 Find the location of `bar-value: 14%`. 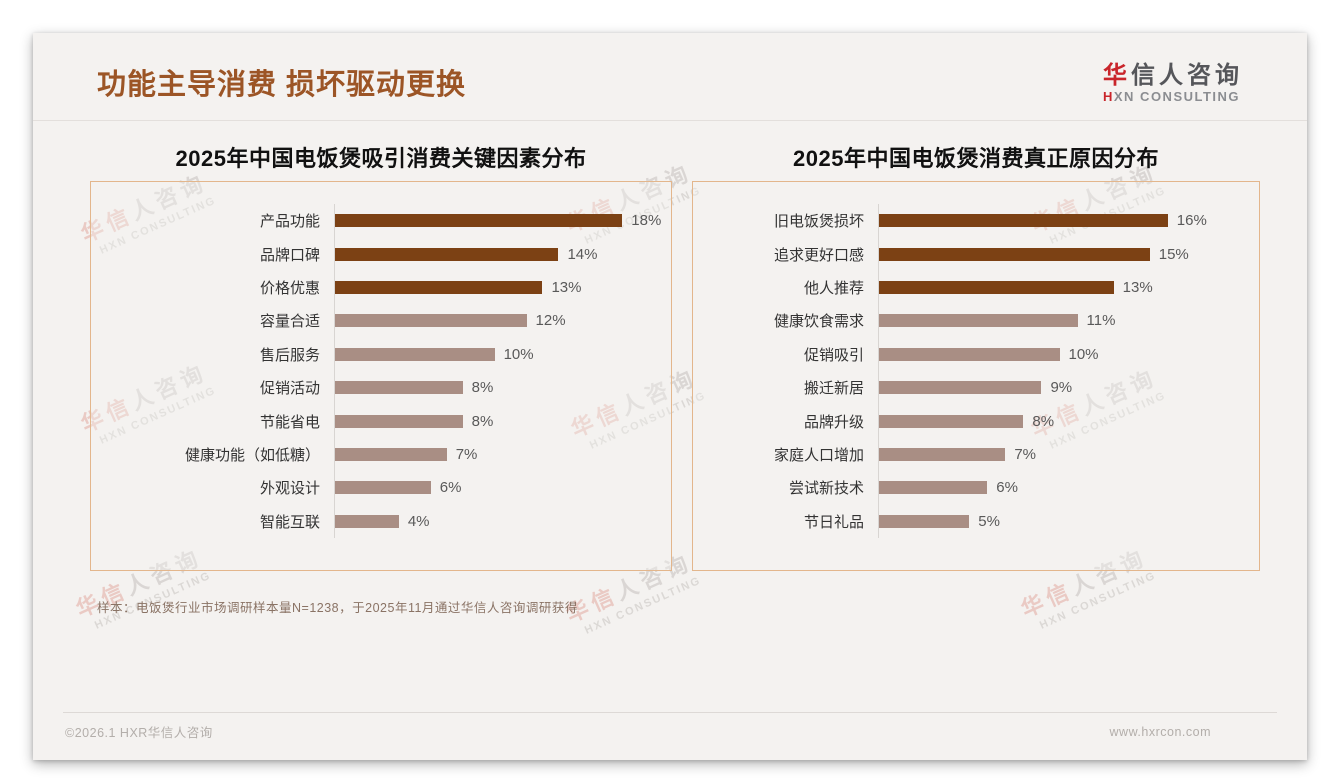

bar-value: 14% is located at coordinates (582, 254).